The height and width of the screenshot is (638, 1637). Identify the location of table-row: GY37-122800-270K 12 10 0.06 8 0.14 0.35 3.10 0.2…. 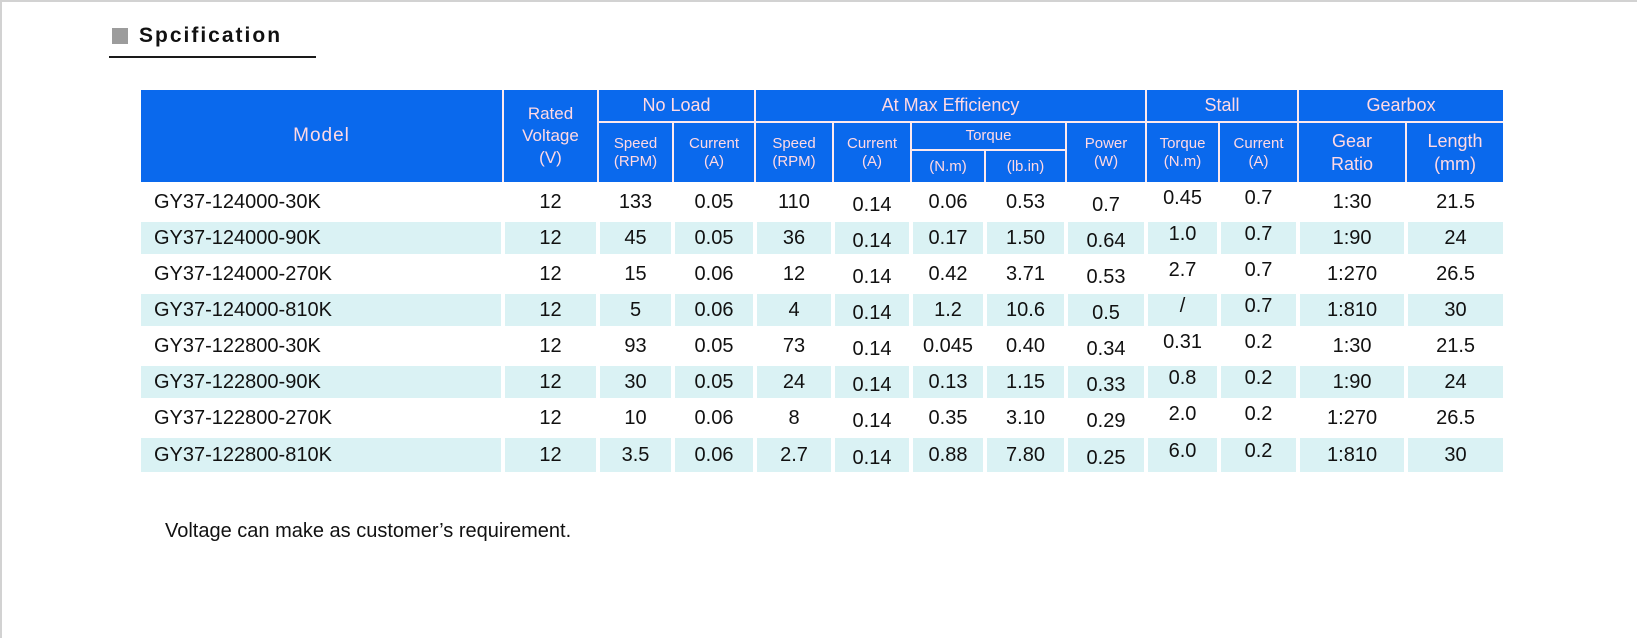
(822, 418).